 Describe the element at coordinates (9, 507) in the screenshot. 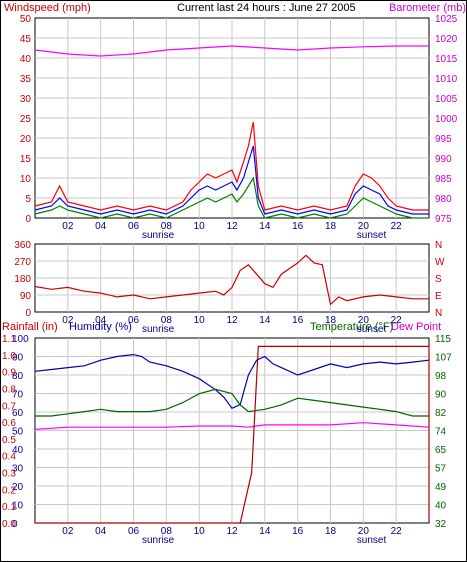

I see `rain-tick-label: 0.1` at that location.